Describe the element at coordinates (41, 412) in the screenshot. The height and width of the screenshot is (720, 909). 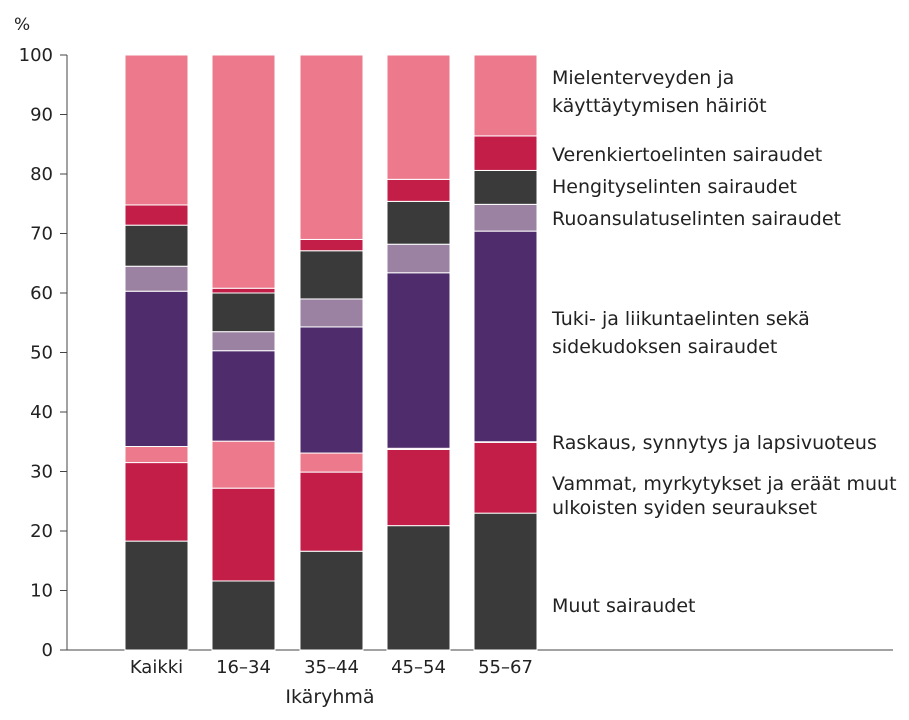
I see `y-tick-label: 40` at that location.